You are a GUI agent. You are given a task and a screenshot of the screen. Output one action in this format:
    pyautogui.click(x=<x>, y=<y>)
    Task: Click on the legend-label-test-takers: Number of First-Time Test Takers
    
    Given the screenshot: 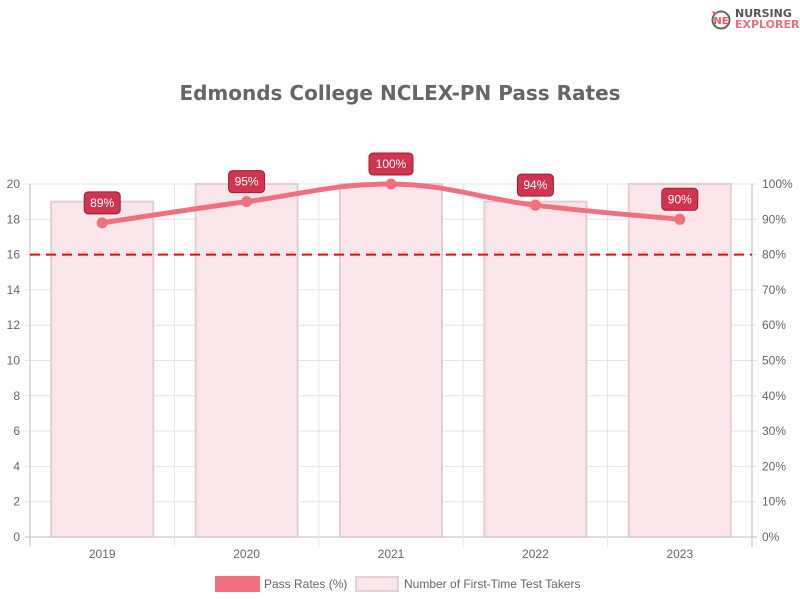 What is the action you would take?
    pyautogui.click(x=492, y=584)
    